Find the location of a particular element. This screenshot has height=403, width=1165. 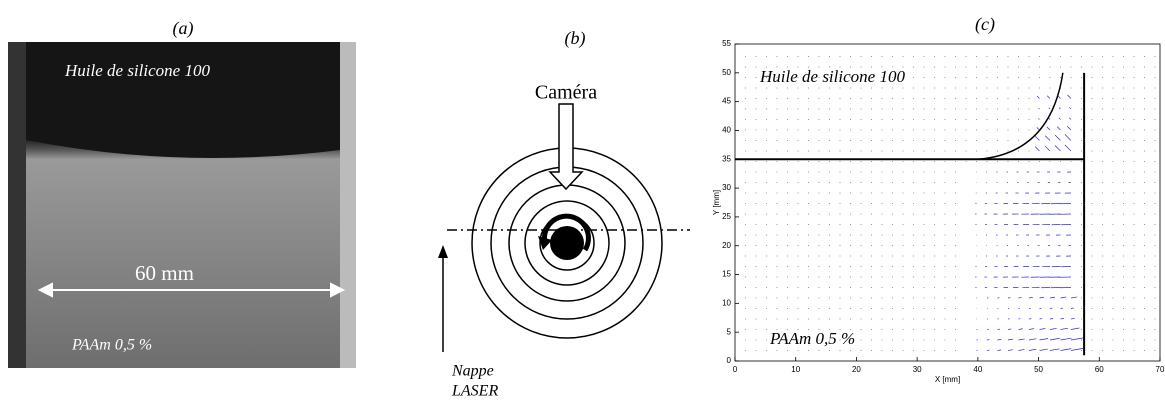

panel-label: (c) is located at coordinates (985, 24).